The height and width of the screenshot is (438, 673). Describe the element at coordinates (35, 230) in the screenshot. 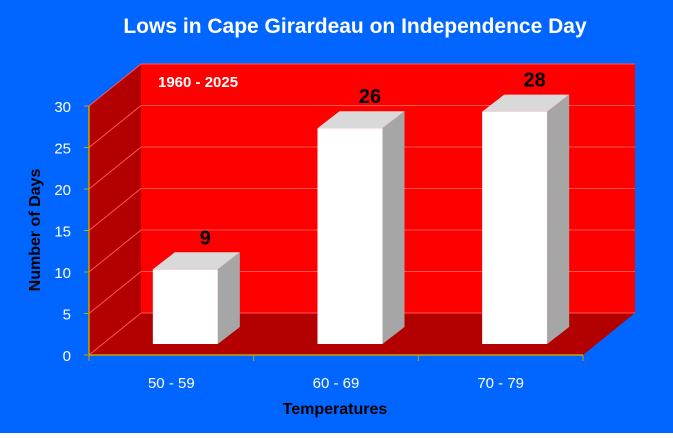

I see `y-axis-label: Number of Days` at that location.